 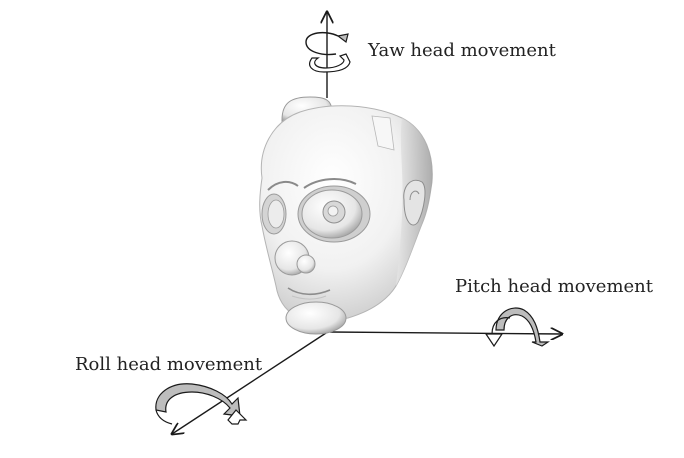 What do you see at coordinates (249, 383) in the screenshot?
I see `roll-axis` at bounding box center [249, 383].